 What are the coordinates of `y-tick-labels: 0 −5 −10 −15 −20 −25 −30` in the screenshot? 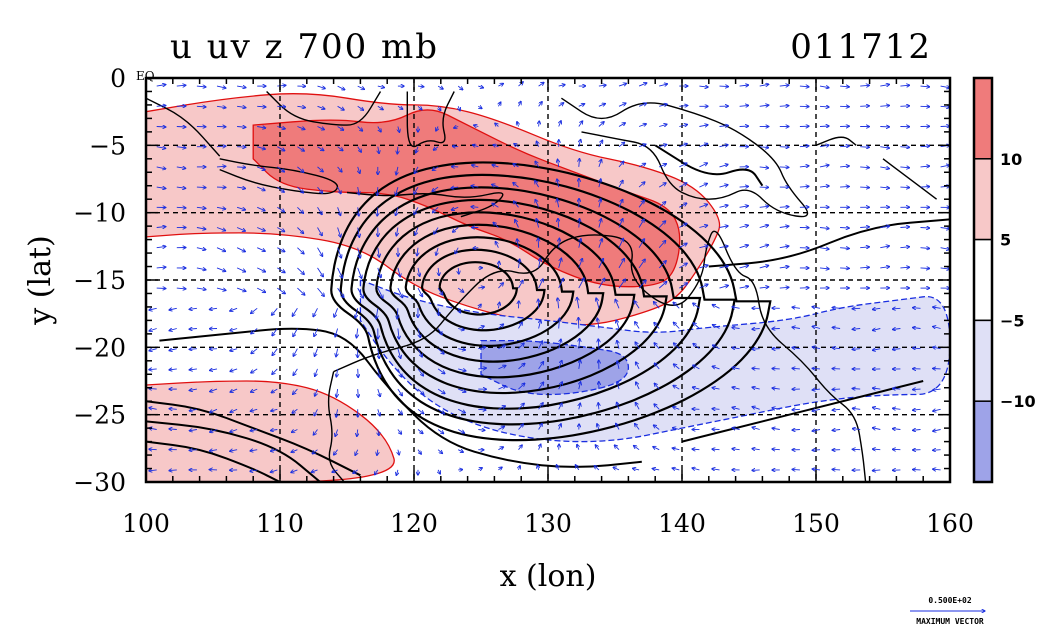 It's located at (99, 280).